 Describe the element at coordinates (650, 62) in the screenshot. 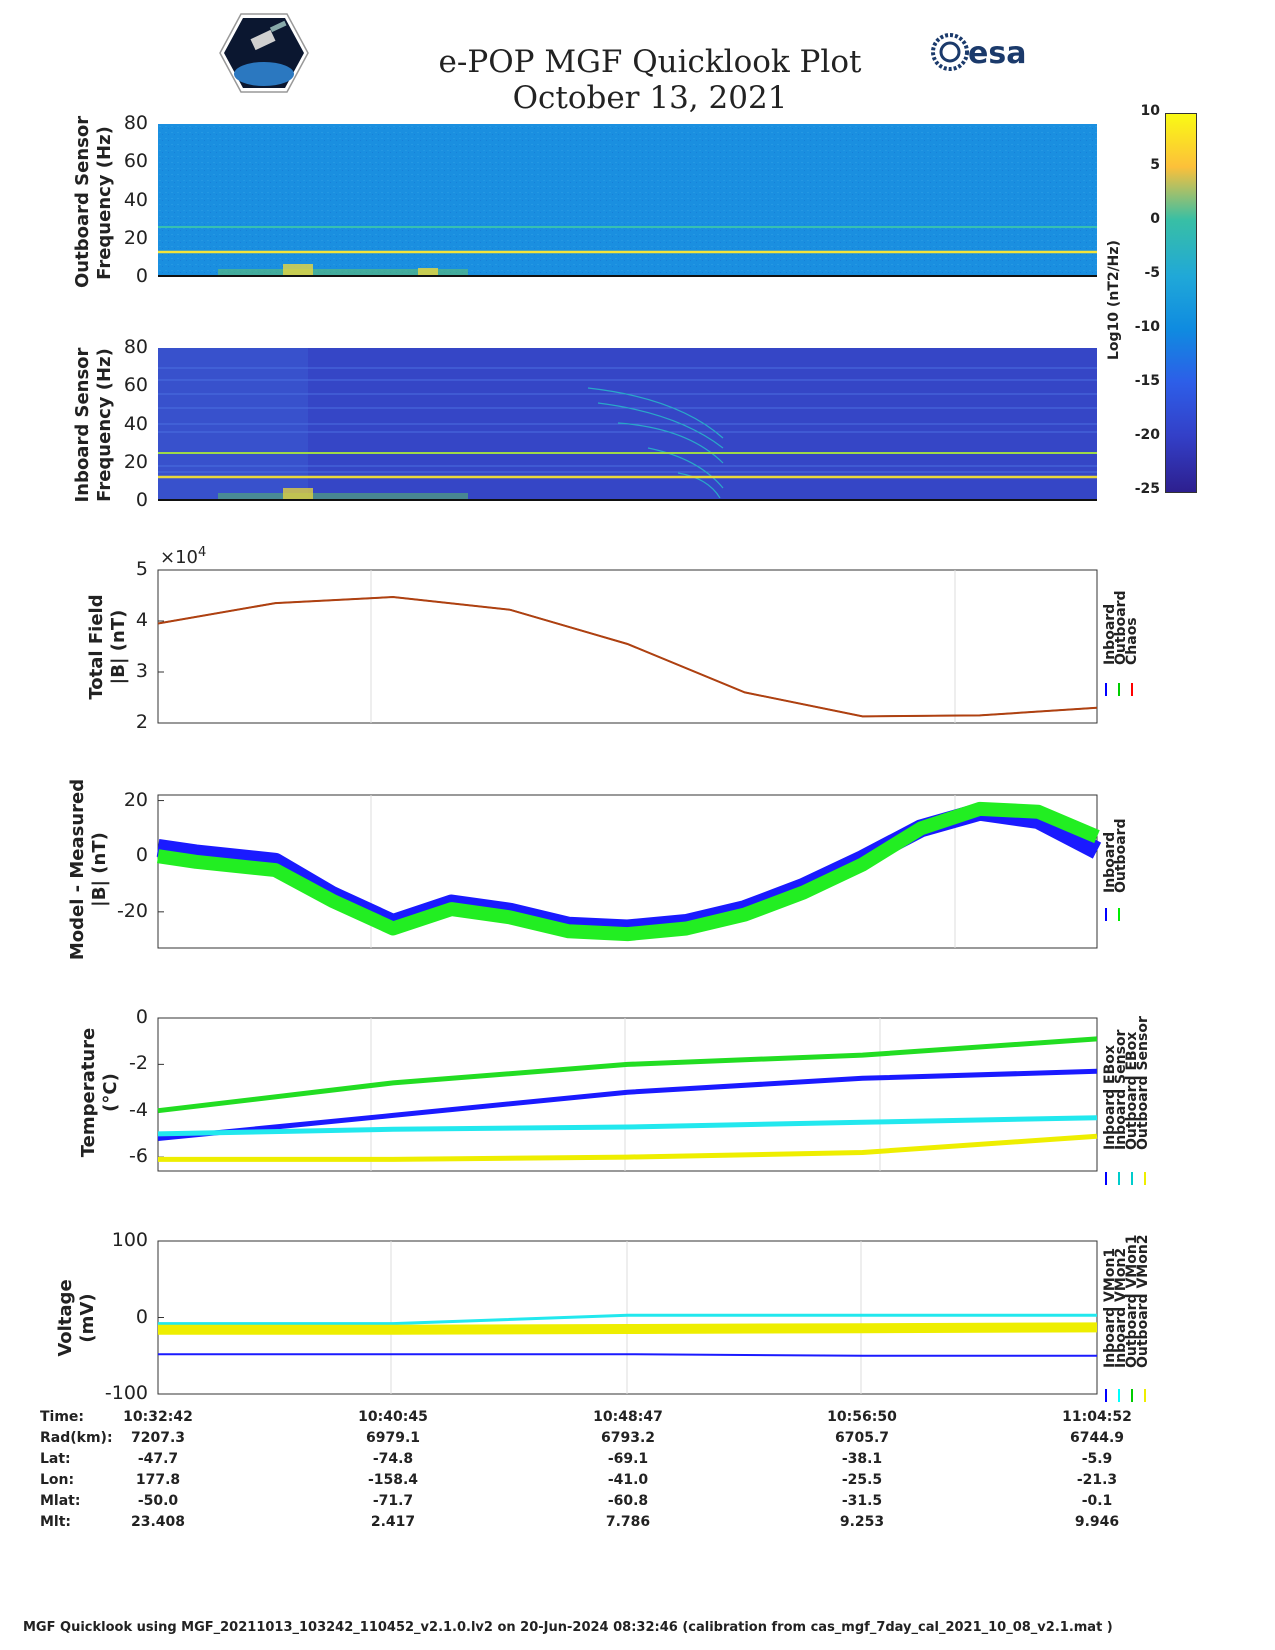

I see `plot-title-line1: e-POP MGF Quicklook Plot` at that location.